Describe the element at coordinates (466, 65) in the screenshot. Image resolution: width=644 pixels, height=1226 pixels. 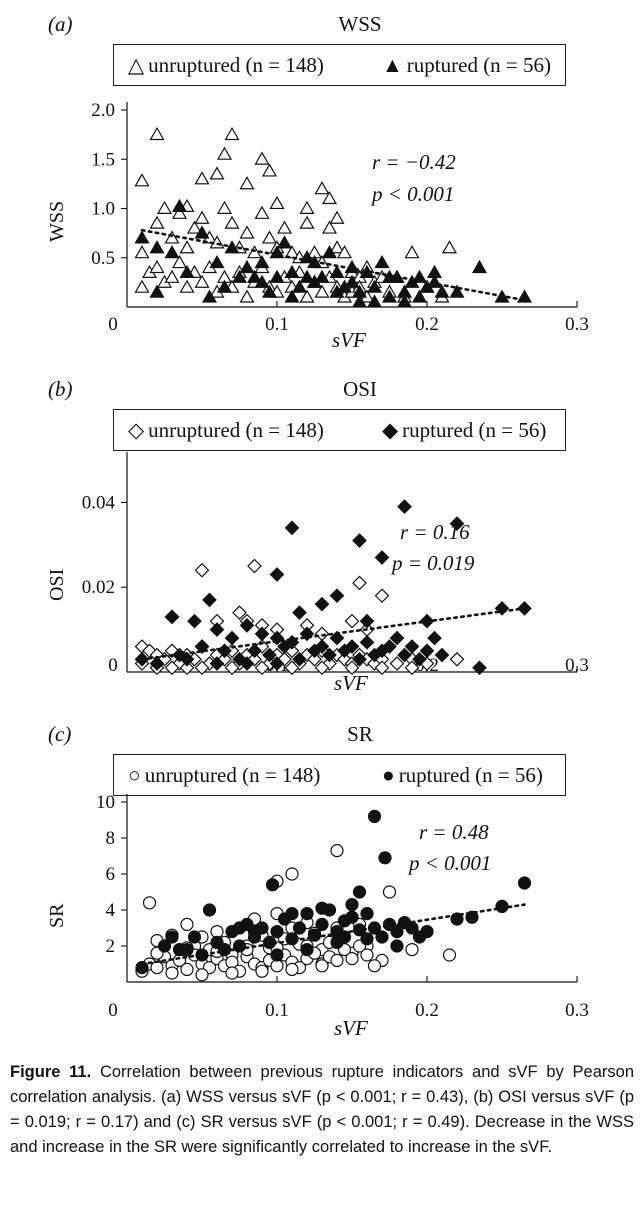
I see `legend-item-ruptured: ▲ ruptured (n = 56)` at that location.